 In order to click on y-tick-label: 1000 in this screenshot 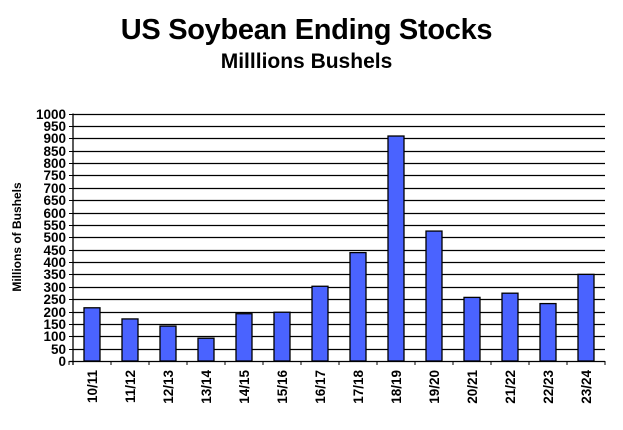, I will do `click(51, 114)`.